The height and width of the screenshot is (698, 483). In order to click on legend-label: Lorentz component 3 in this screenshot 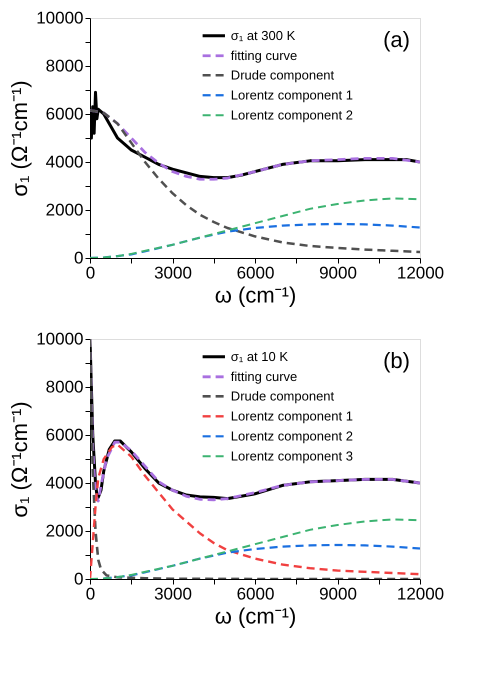, I will do `click(291, 456)`.